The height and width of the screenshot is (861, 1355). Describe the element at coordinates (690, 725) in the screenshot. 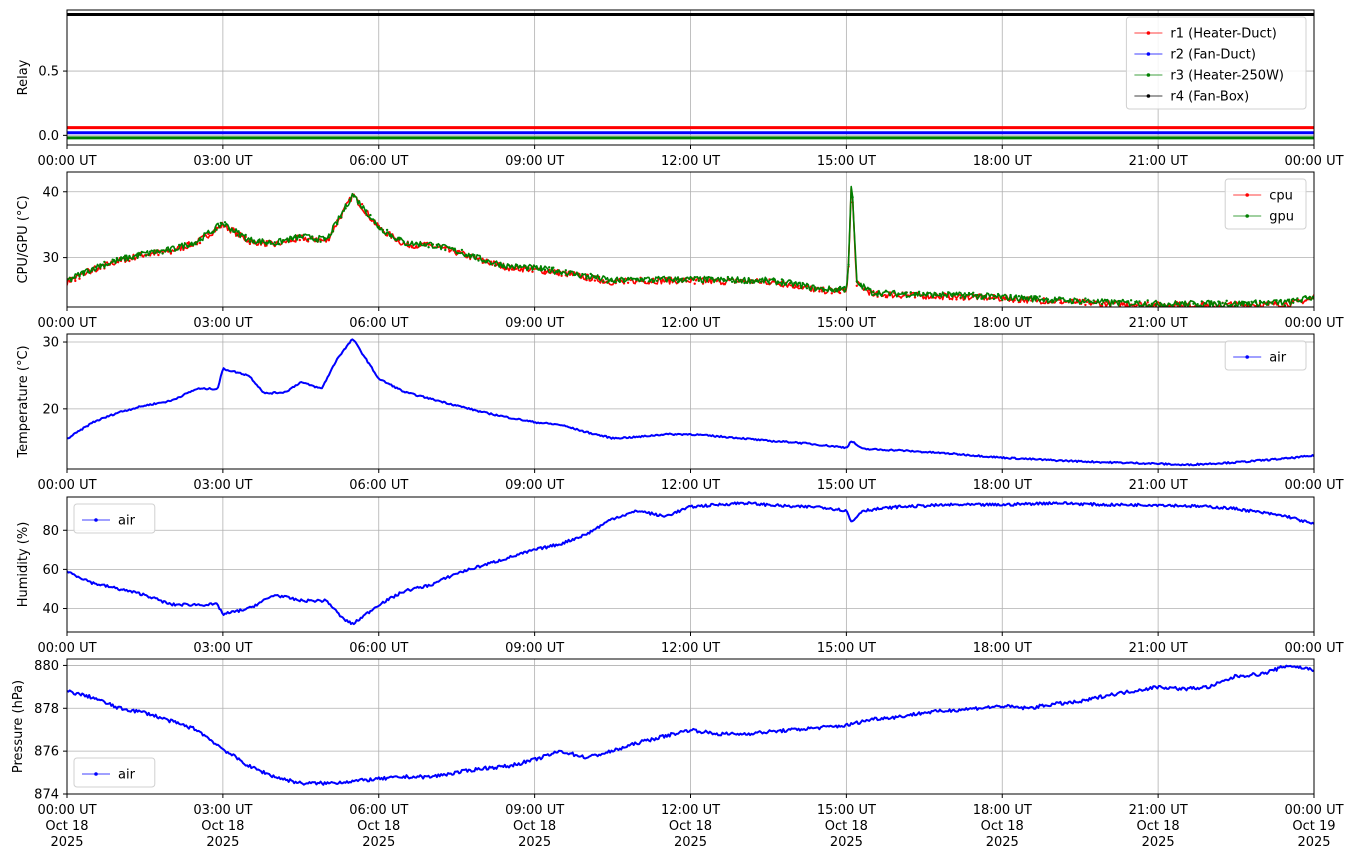

I see `series-line` at that location.